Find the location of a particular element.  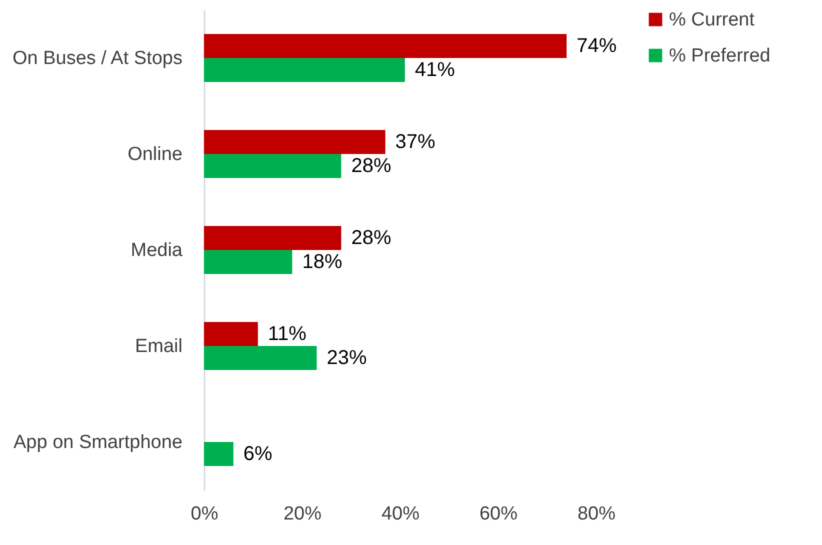

y-tick-label: App on Smartphone is located at coordinates (97, 442).